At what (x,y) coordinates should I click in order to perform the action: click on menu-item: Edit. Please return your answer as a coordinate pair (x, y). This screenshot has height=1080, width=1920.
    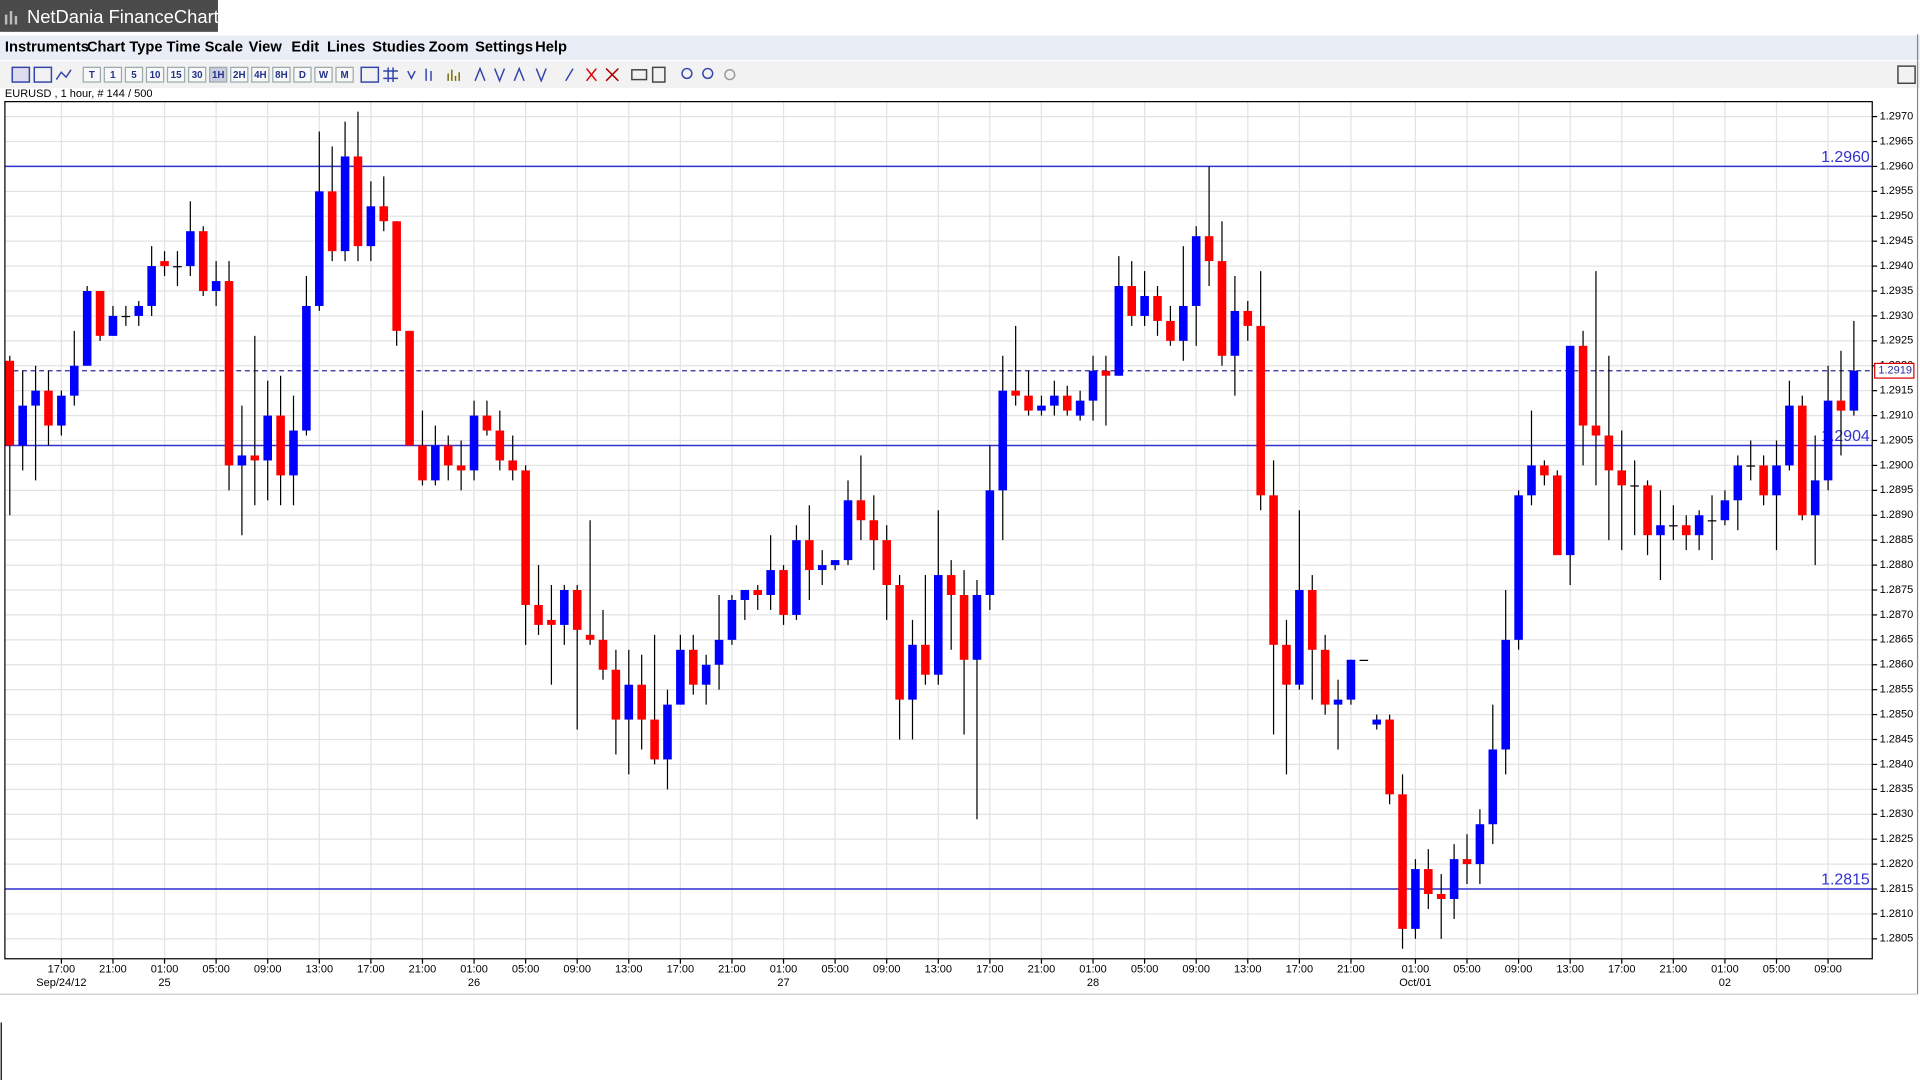
    Looking at the image, I should click on (305, 48).